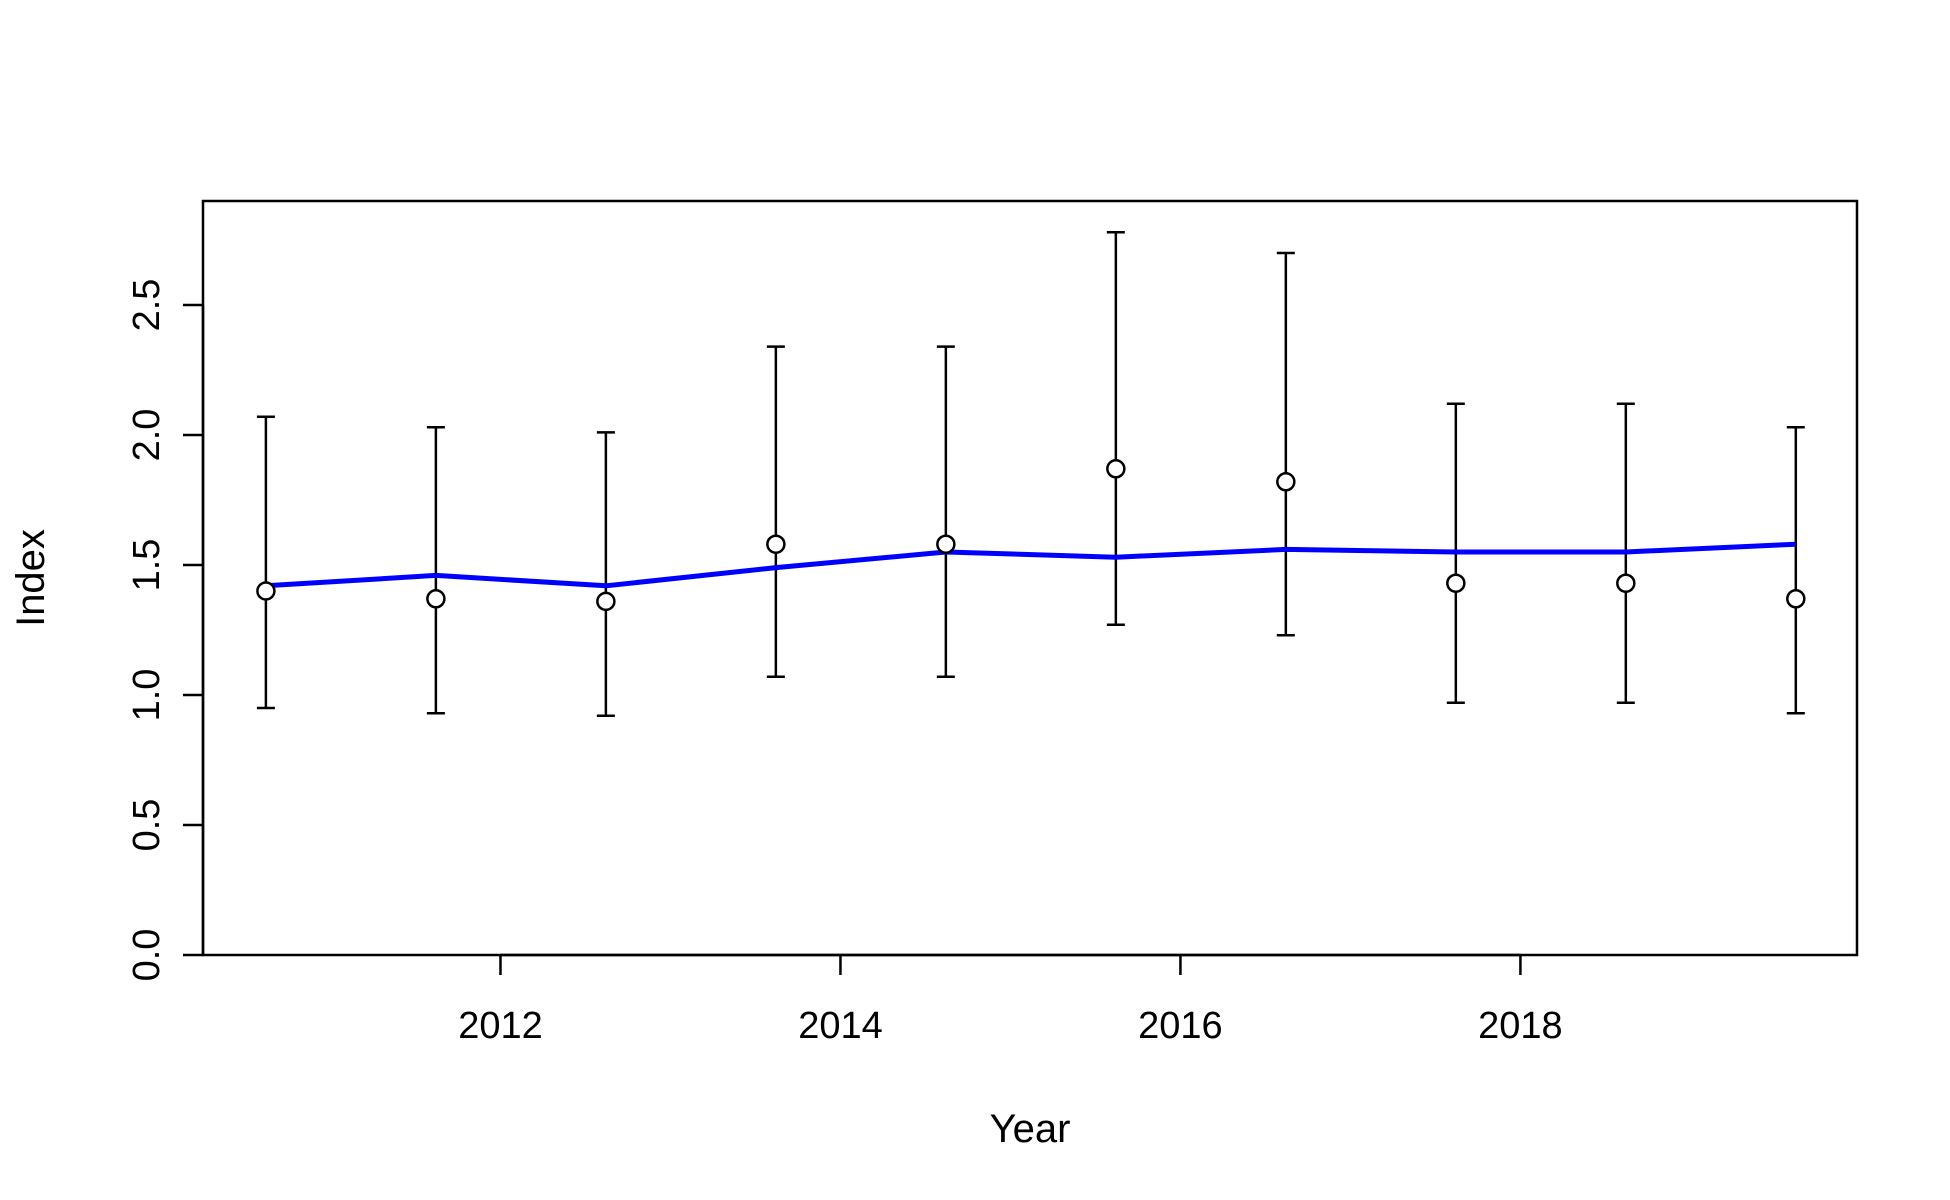  I want to click on y-axis: 0.0 0.5 1.0 1.5 2.0 2.5, so click(165, 630).